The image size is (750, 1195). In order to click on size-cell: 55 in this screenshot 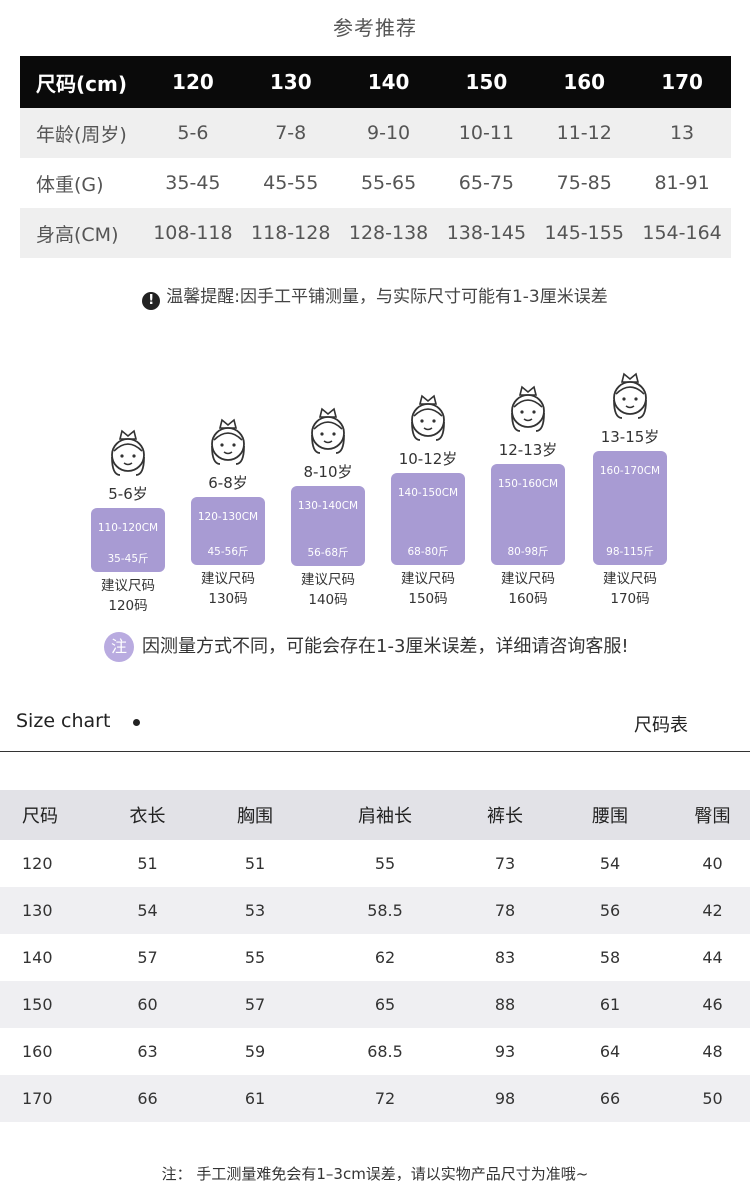, I will do `click(385, 863)`.